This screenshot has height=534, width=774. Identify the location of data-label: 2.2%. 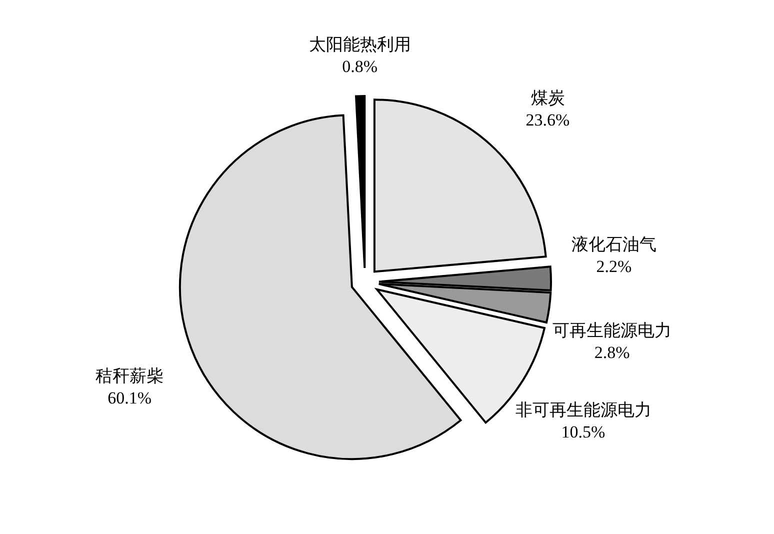
(614, 266).